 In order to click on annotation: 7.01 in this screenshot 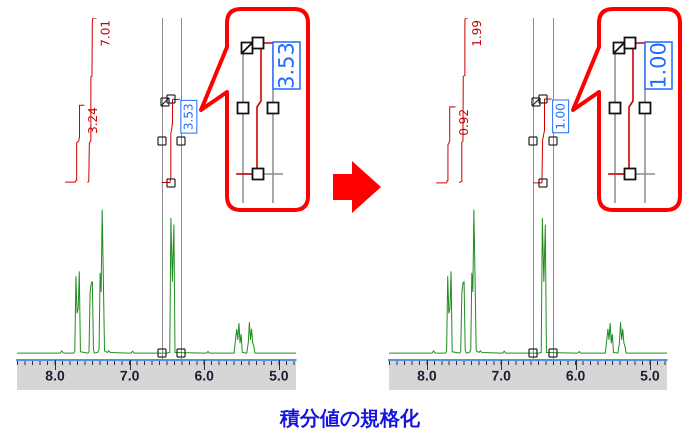, I will do `click(105, 33)`.